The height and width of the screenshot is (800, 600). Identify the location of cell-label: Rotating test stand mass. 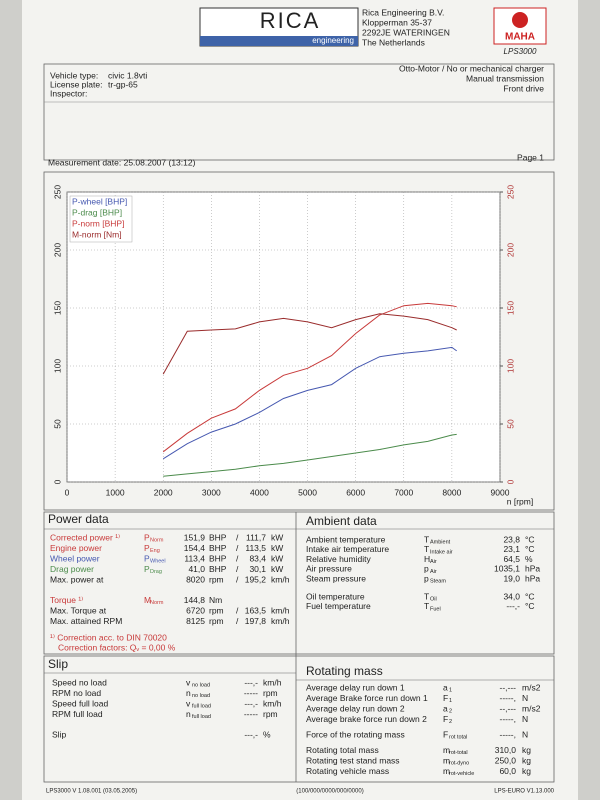
(353, 760).